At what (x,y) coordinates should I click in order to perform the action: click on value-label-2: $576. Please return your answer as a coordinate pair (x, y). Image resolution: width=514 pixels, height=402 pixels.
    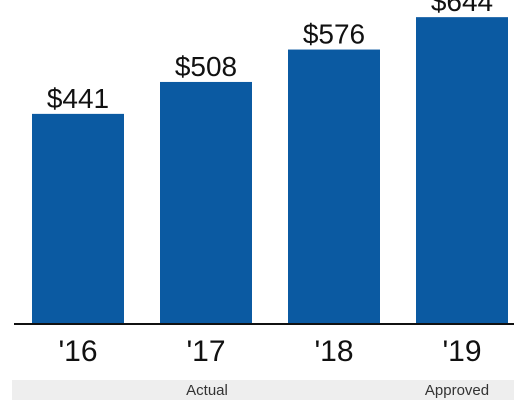
    Looking at the image, I should click on (334, 34).